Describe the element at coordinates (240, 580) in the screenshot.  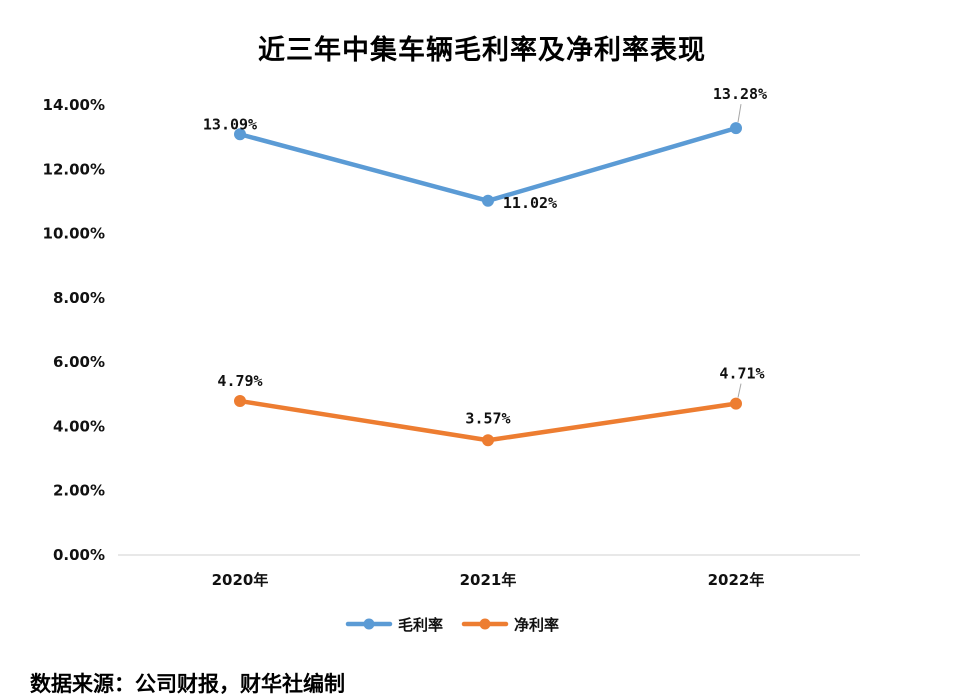
I see `x-tick-label: 2020年` at that location.